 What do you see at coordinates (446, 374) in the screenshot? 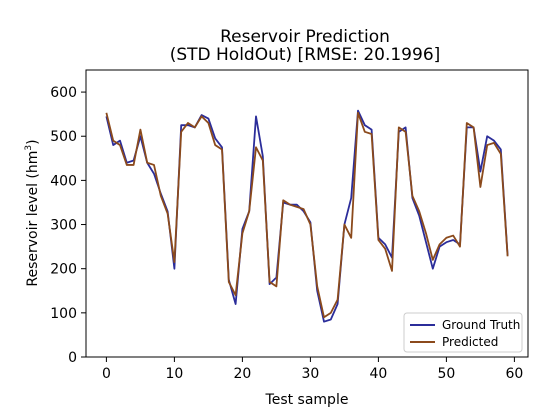
I see `x-tick-label: 50` at bounding box center [446, 374].